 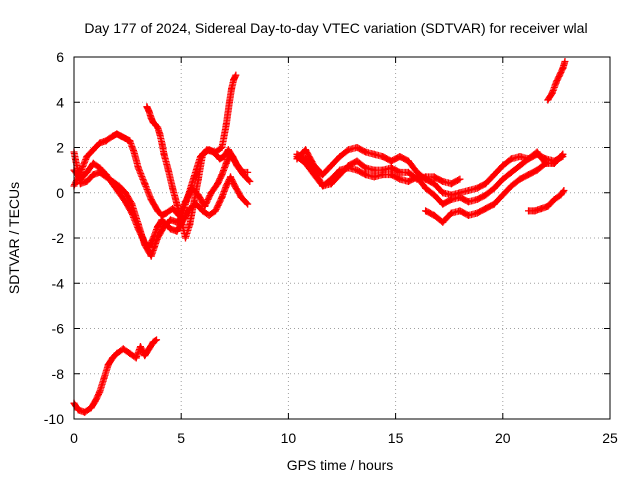 What do you see at coordinates (74, 438) in the screenshot?
I see `x-tick-label: 0` at bounding box center [74, 438].